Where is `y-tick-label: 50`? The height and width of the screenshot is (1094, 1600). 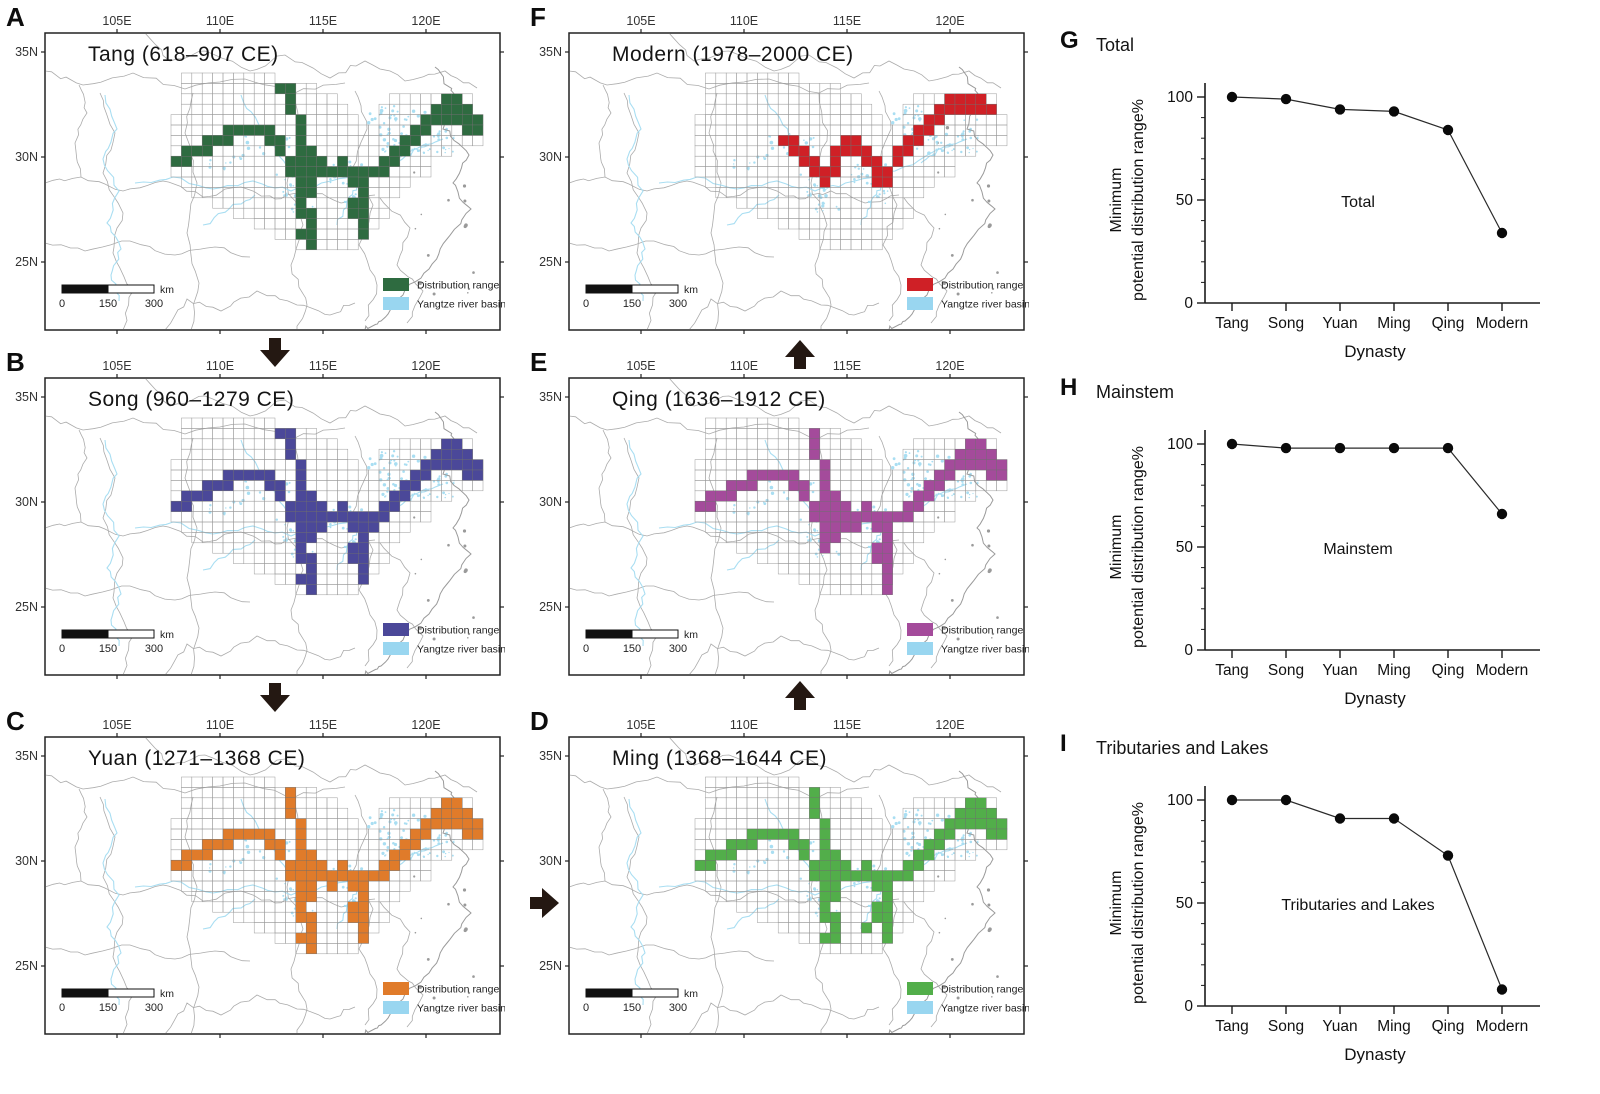
y-tick-label: 50 is located at coordinates (1185, 200).